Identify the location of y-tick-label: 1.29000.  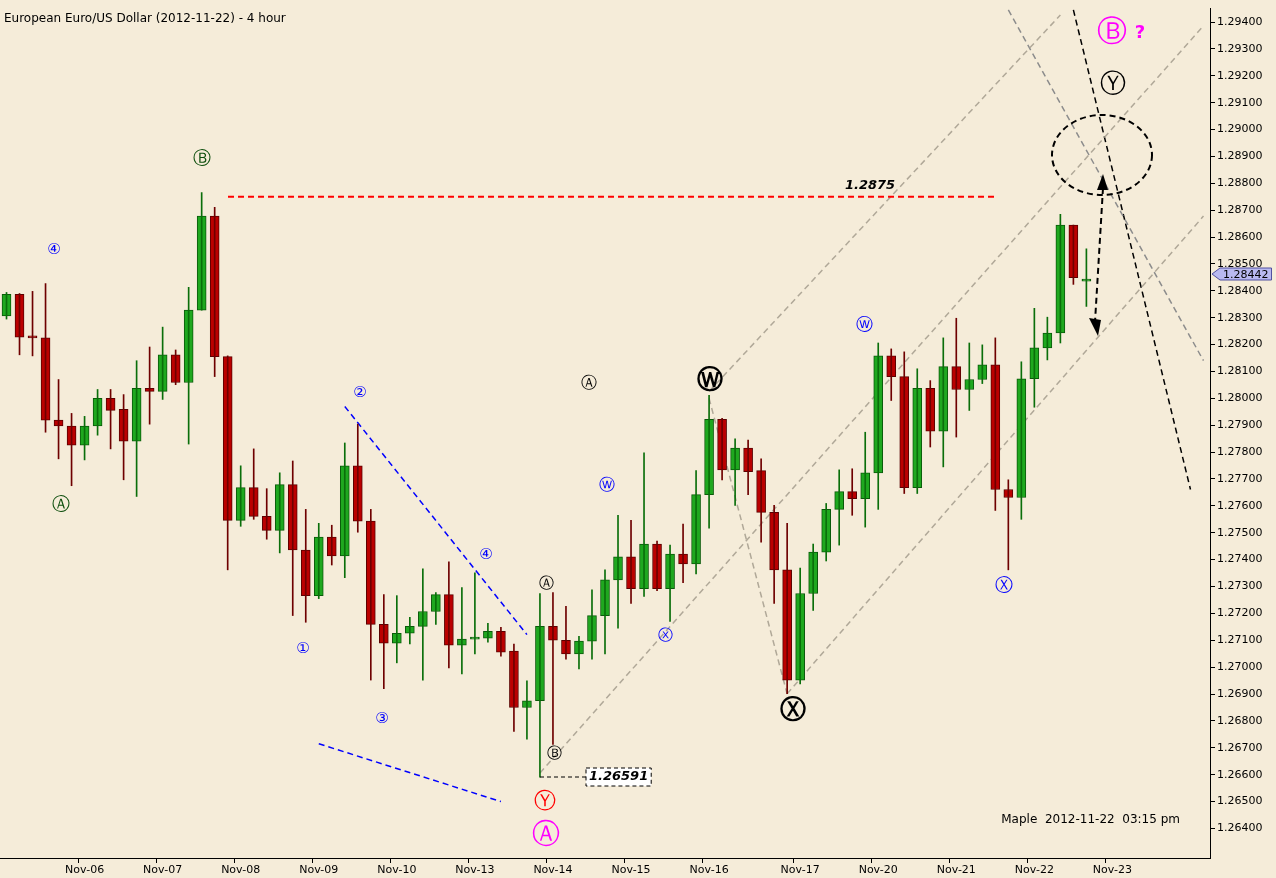
(1240, 129).